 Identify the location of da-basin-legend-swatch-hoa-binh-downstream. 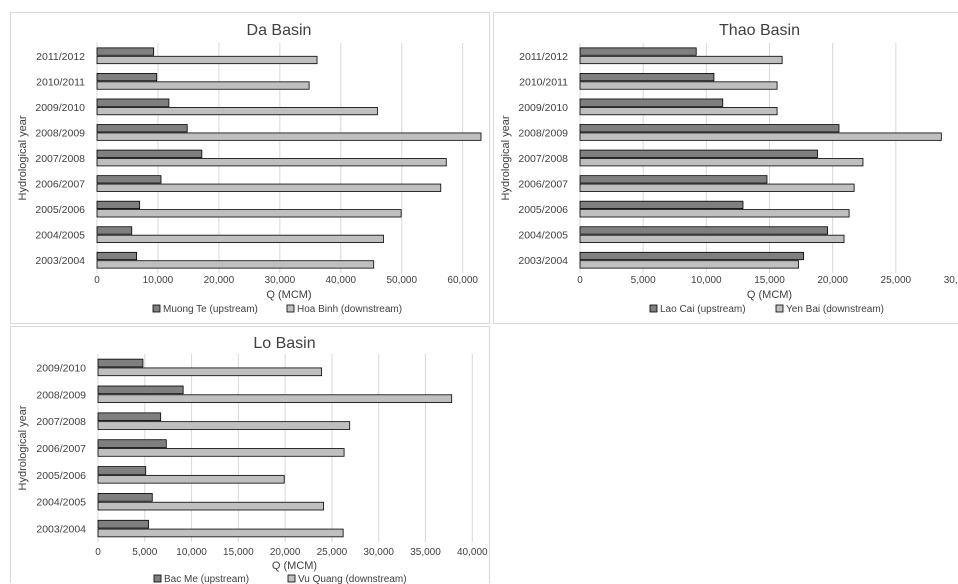
(290, 308).